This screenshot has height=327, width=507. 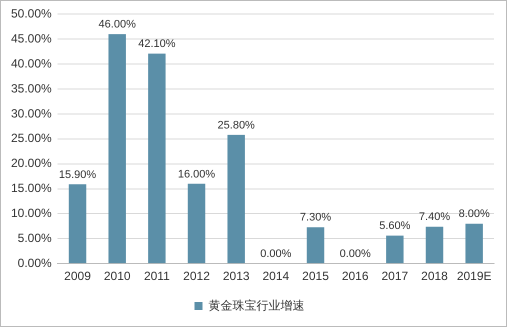 What do you see at coordinates (474, 214) in the screenshot?
I see `data-label: 8.00%` at bounding box center [474, 214].